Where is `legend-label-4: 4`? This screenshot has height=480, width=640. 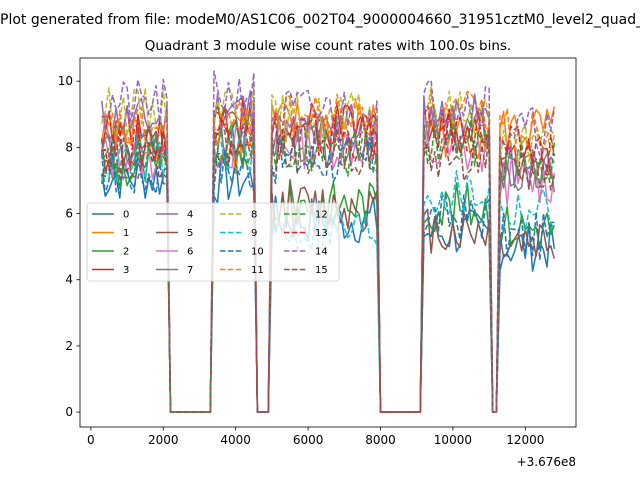 legend-label-4: 4 is located at coordinates (190, 215).